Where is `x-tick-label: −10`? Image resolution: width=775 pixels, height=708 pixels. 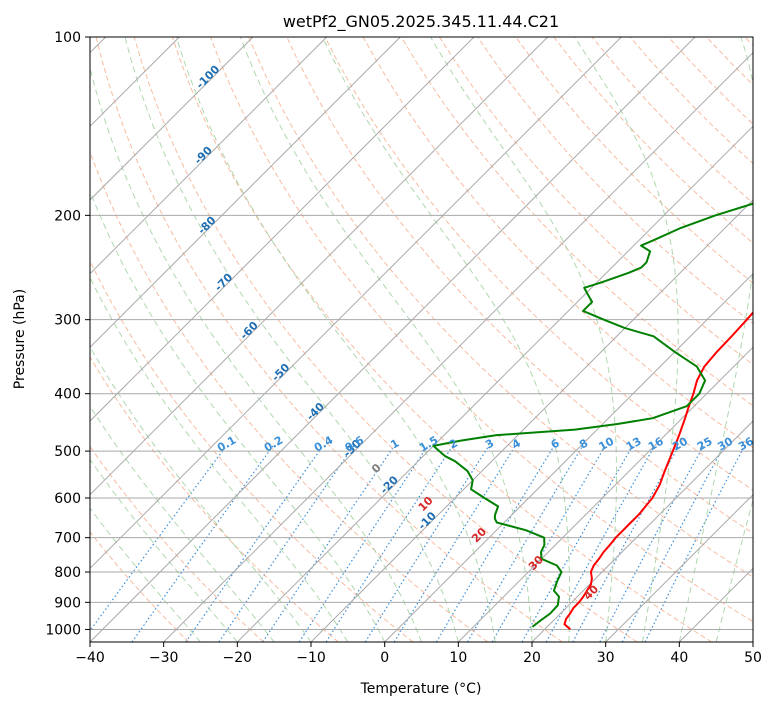
x-tick-label: −10 is located at coordinates (311, 658).